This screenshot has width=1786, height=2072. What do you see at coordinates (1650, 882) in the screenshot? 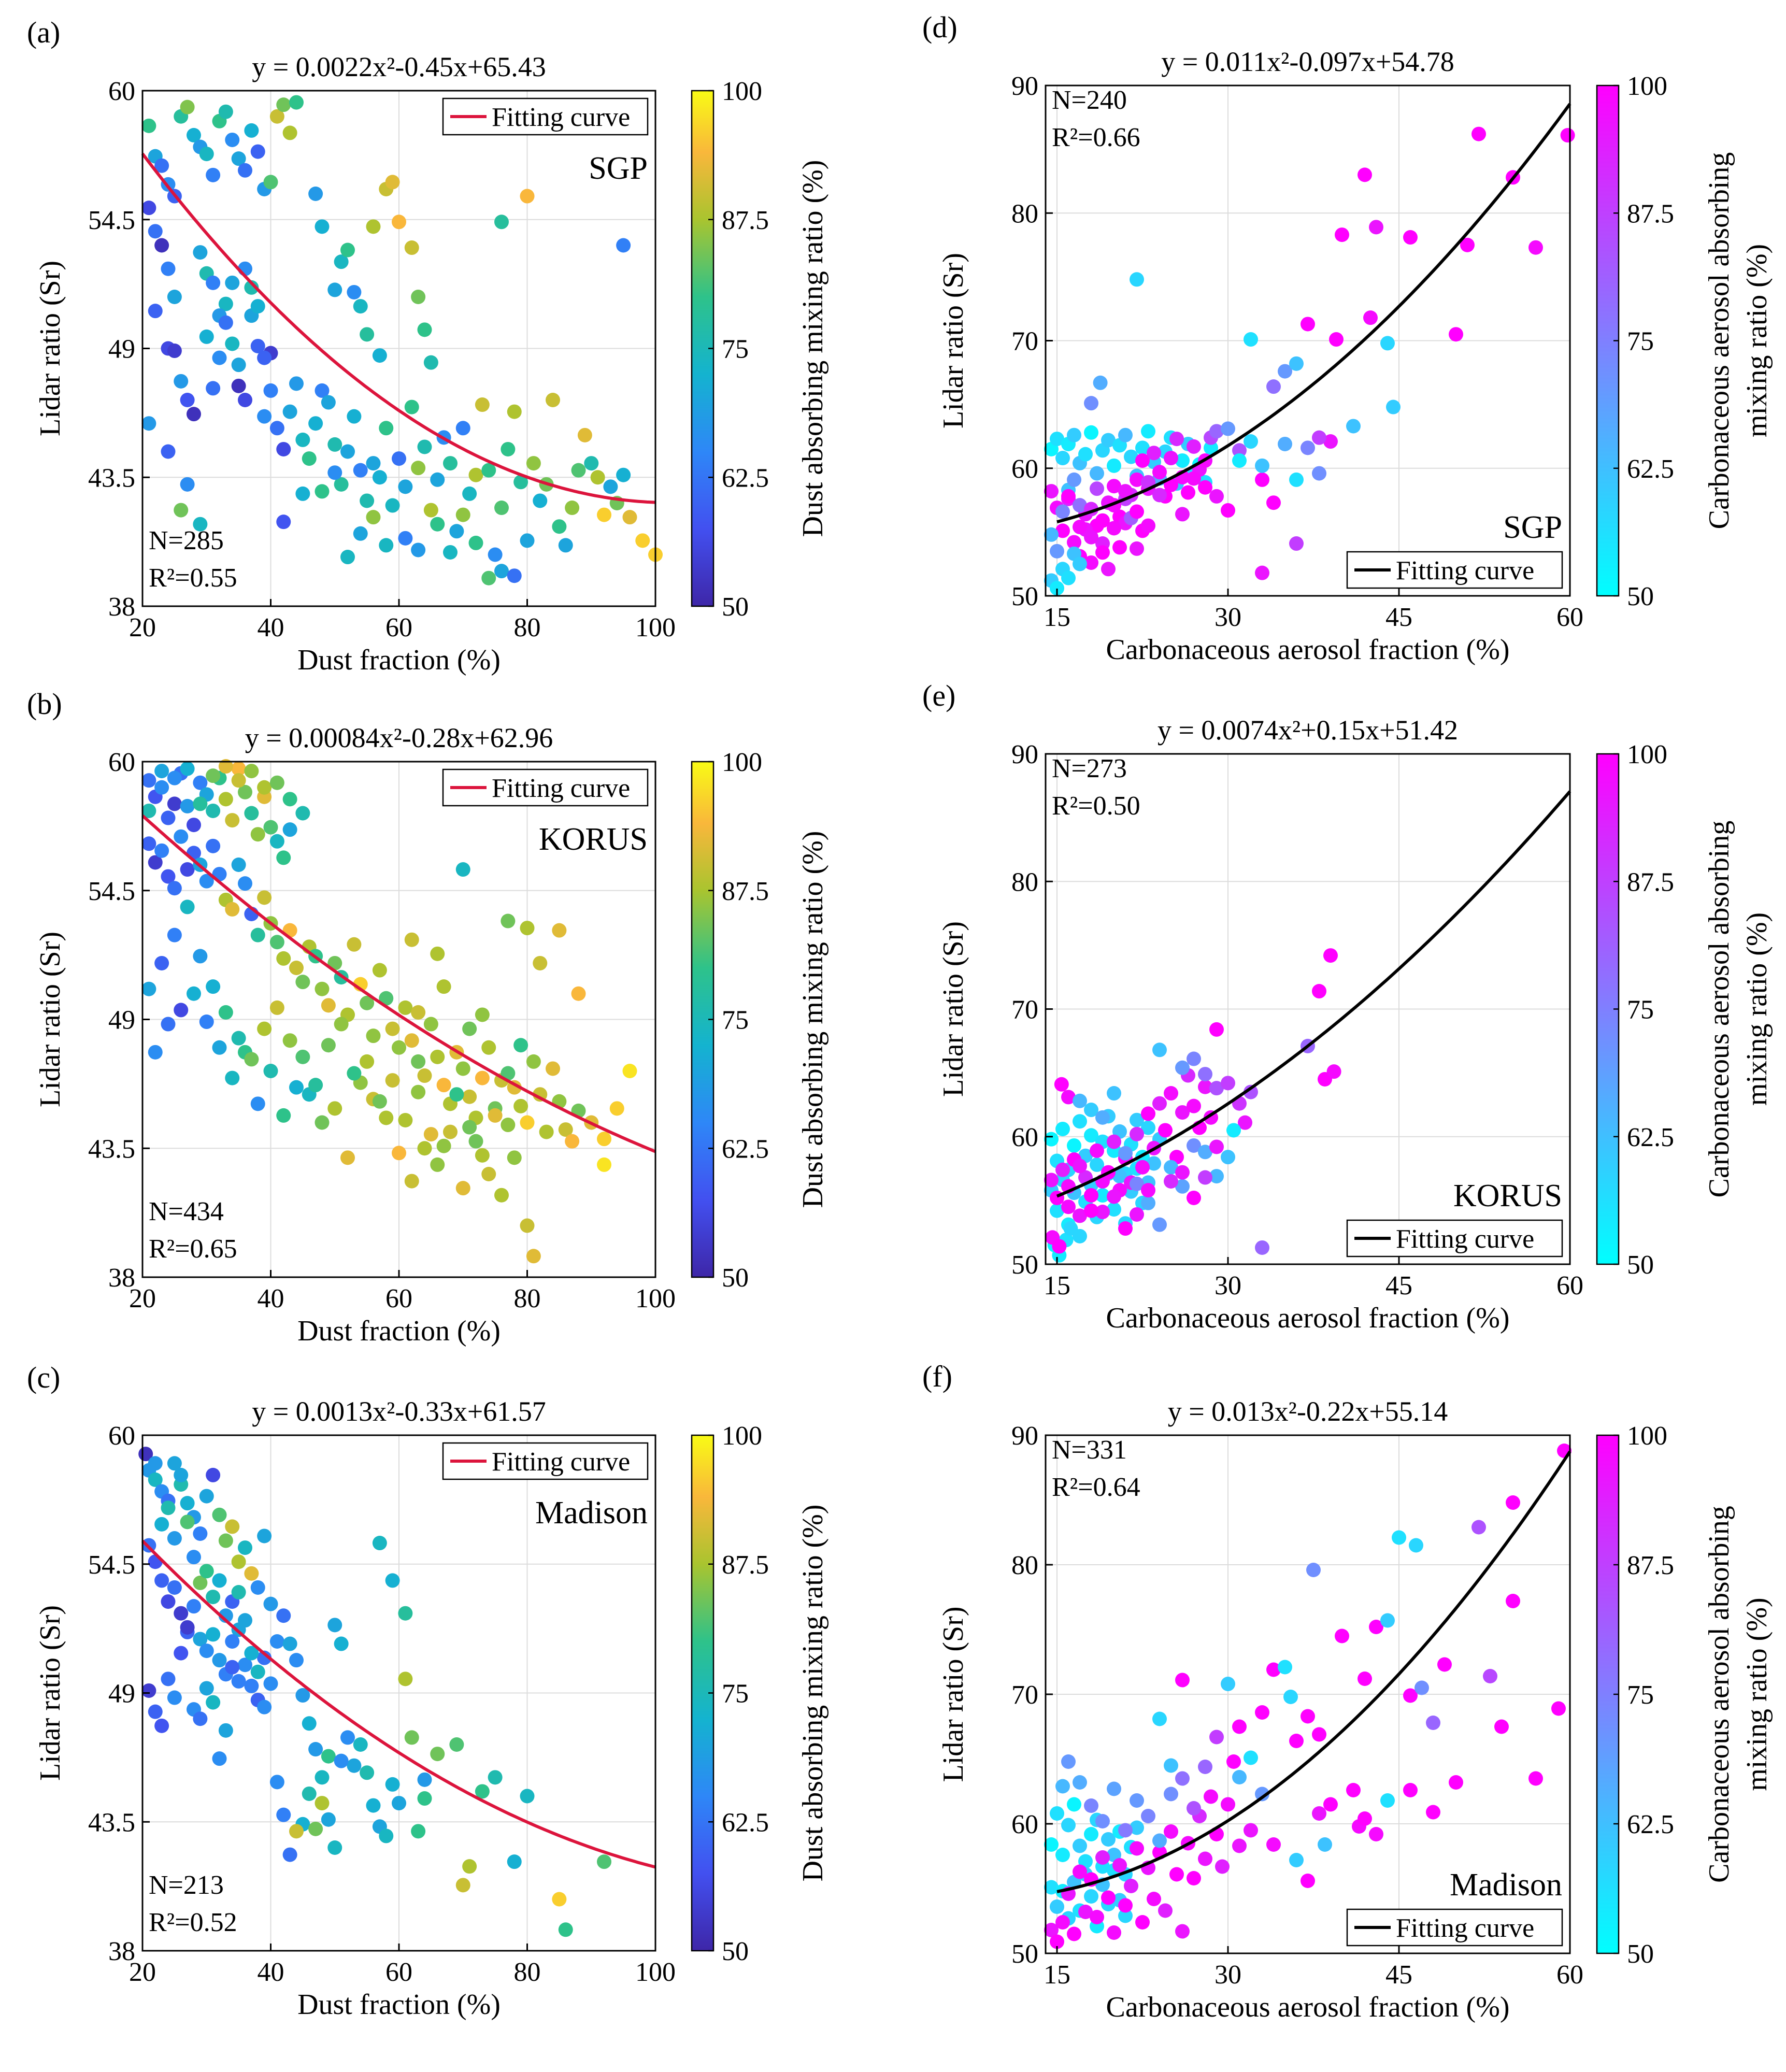
I see `colorbar-tick-label: 87.5` at bounding box center [1650, 882].